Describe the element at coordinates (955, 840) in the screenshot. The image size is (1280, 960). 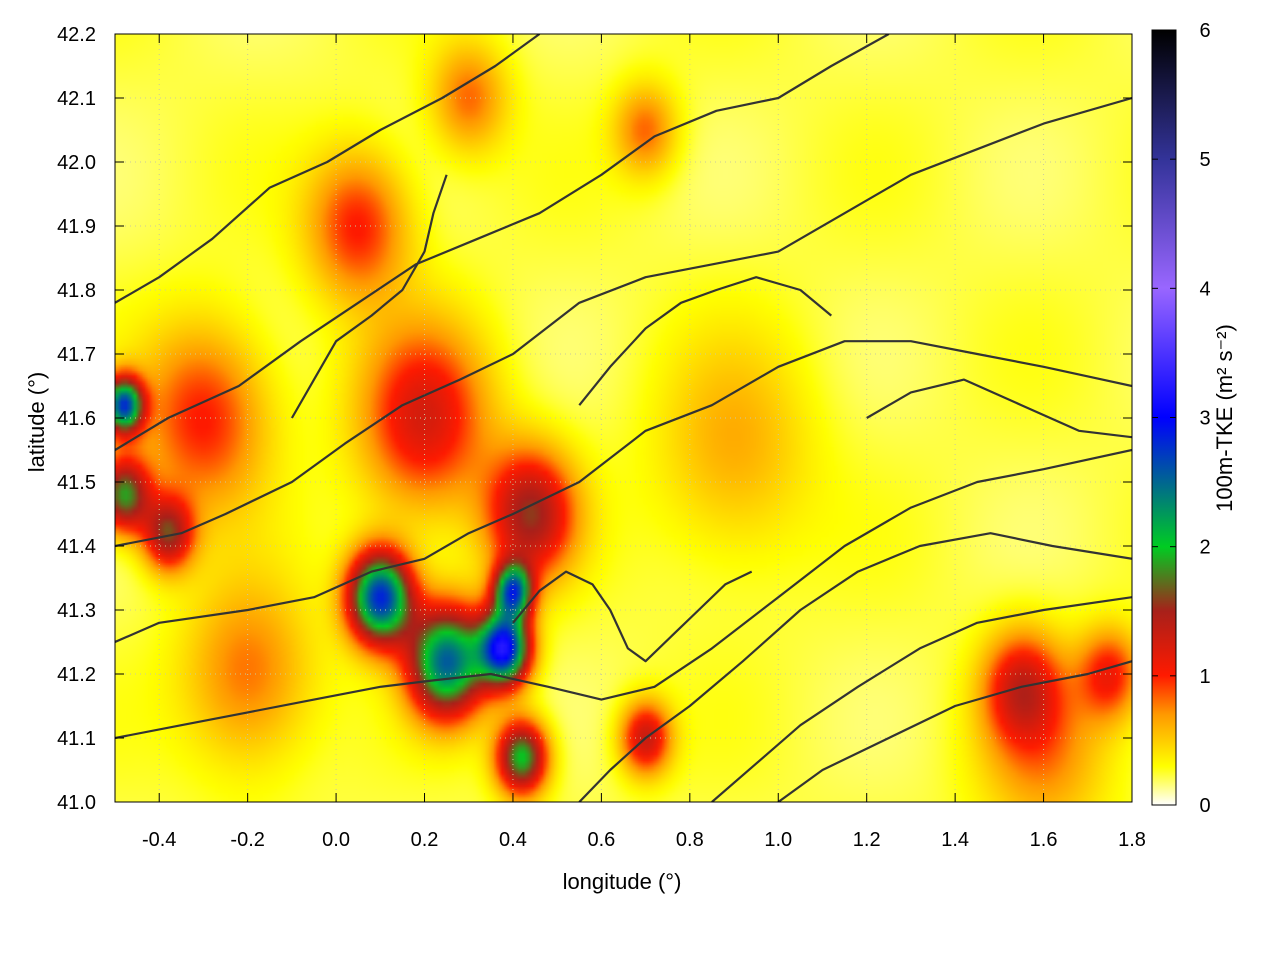
I see `x-tick-label: 1.4` at that location.